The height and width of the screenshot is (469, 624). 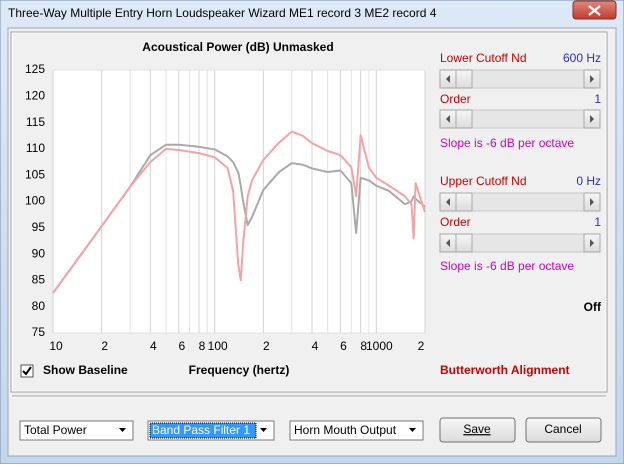 What do you see at coordinates (35, 148) in the screenshot?
I see `y-tick-label: 110` at bounding box center [35, 148].